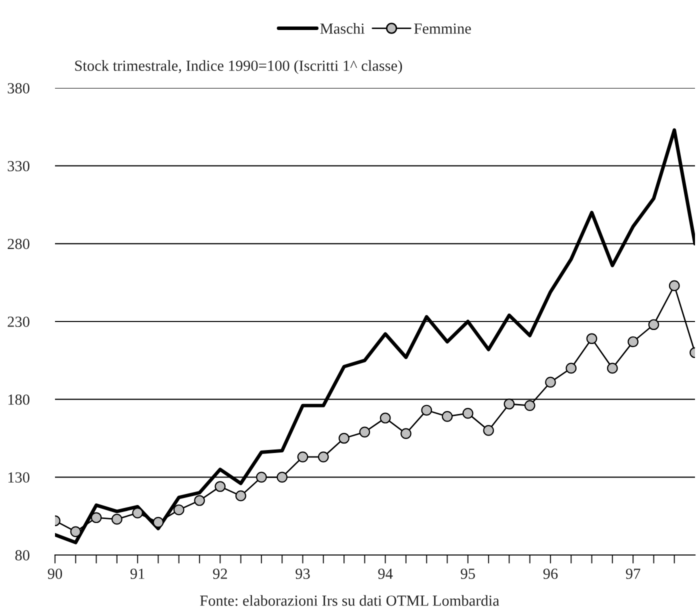 Image resolution: width=699 pixels, height=612 pixels. I want to click on y-tick-label: 330, so click(19, 166).